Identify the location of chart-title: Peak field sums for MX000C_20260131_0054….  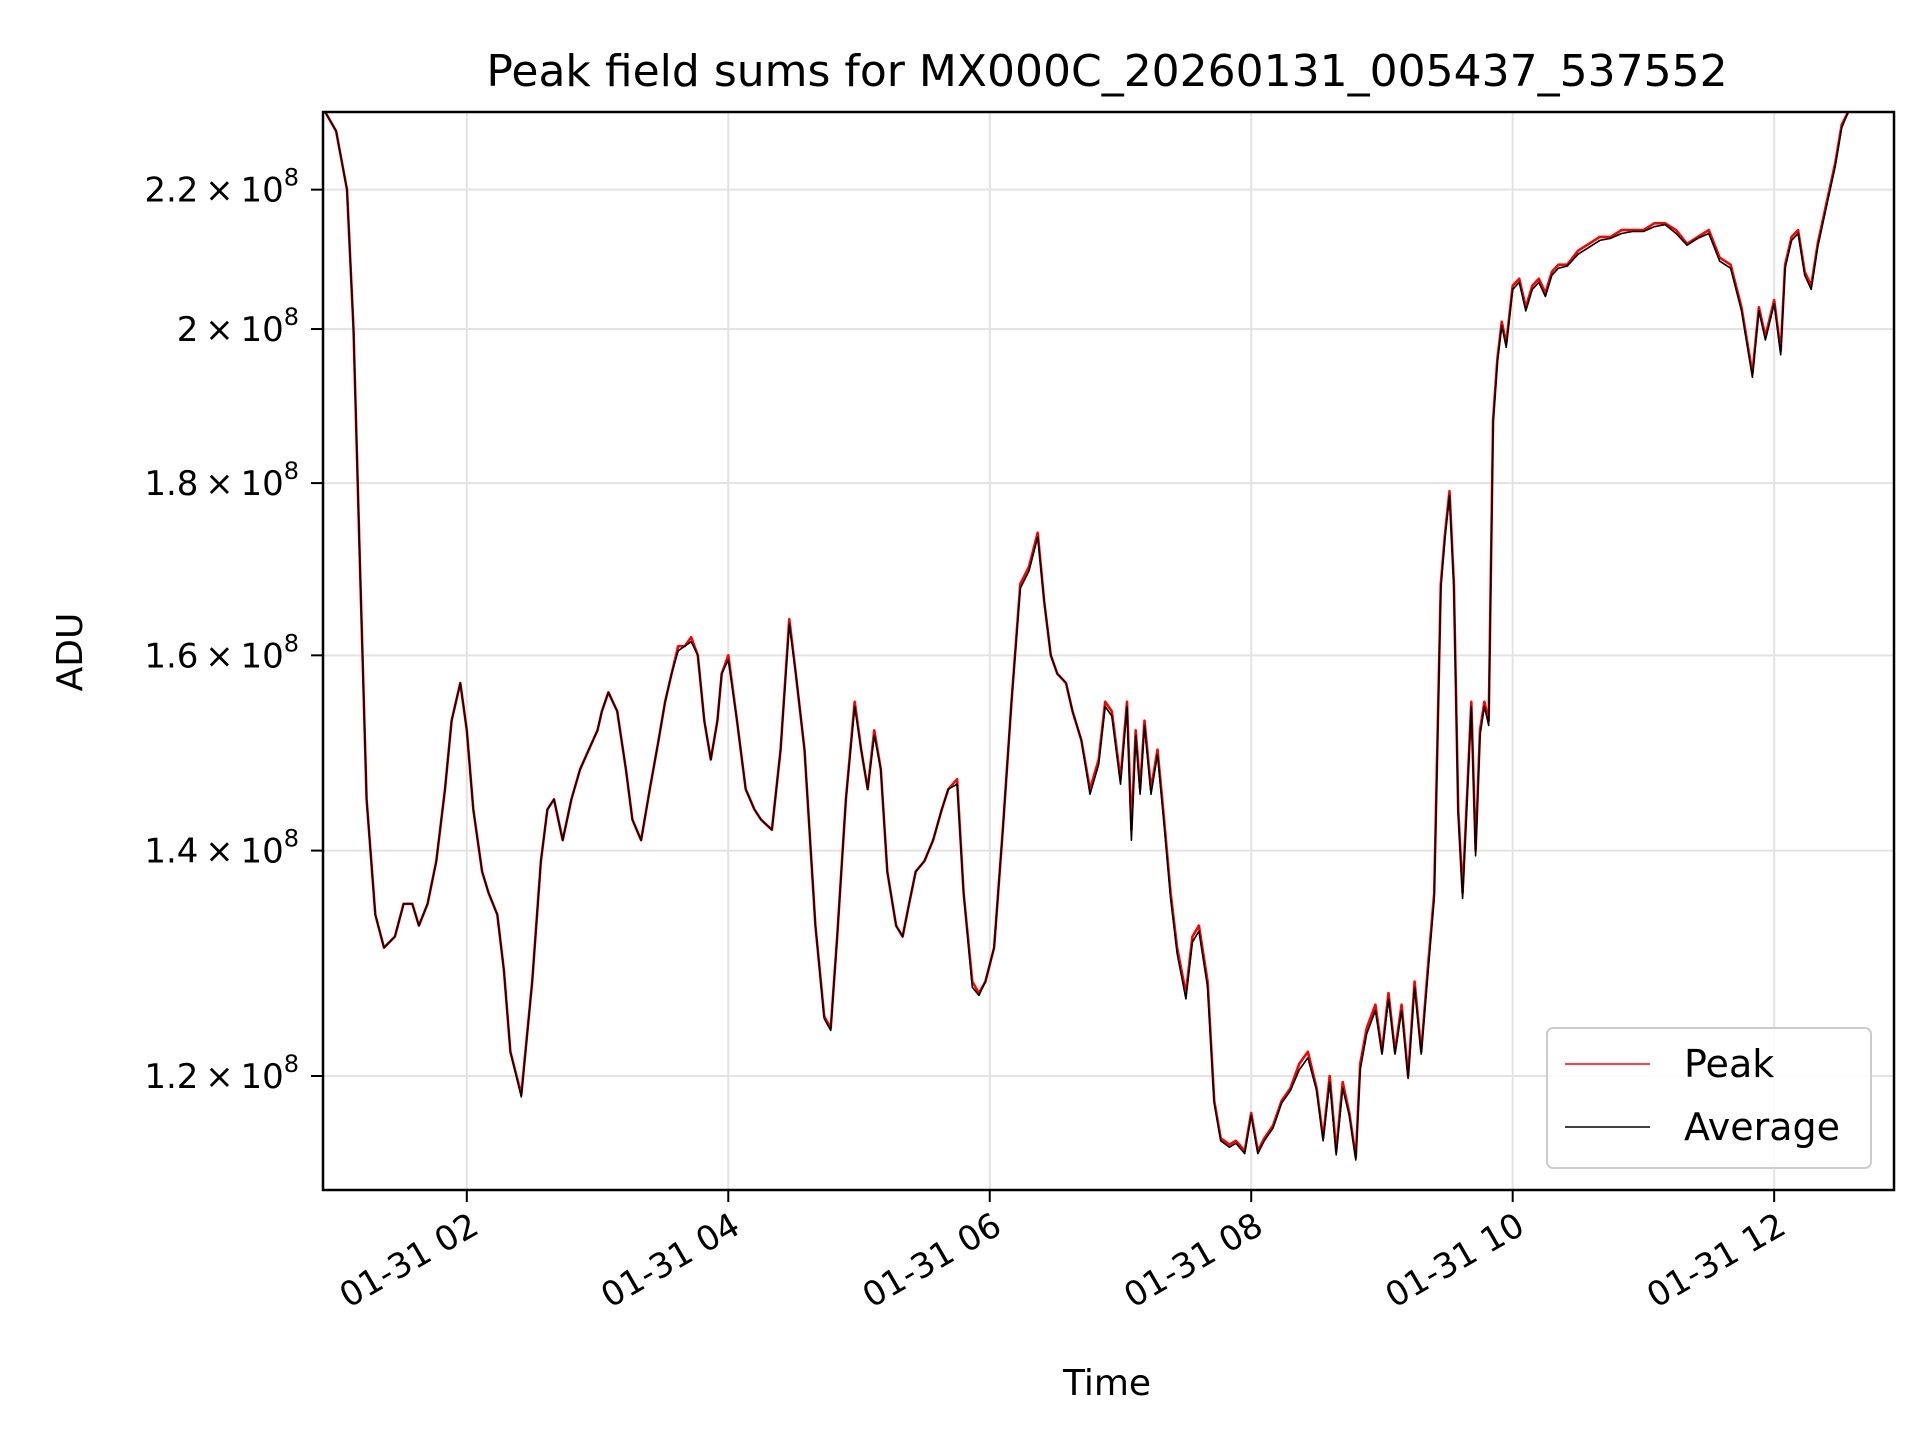
(1106, 71).